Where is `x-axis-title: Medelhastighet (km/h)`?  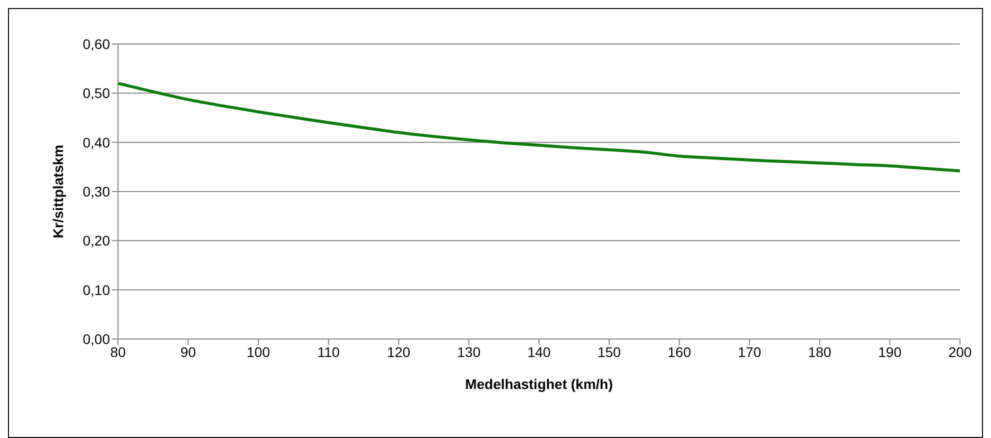 x-axis-title: Medelhastighet (km/h) is located at coordinates (539, 384).